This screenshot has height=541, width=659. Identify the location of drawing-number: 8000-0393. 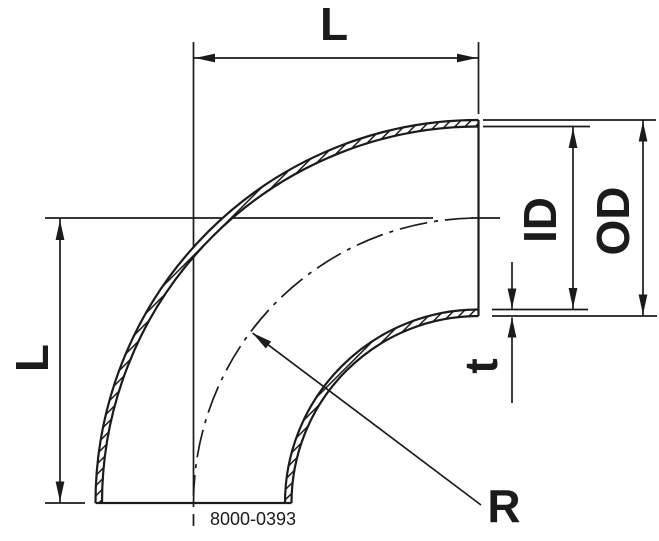
(253, 519).